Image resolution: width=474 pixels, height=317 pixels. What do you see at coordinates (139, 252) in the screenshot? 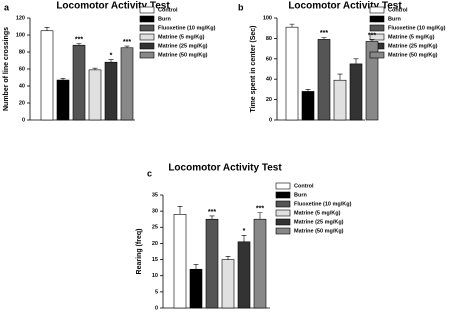
I see `y-axis-label: Rearing (freq)` at bounding box center [139, 252].